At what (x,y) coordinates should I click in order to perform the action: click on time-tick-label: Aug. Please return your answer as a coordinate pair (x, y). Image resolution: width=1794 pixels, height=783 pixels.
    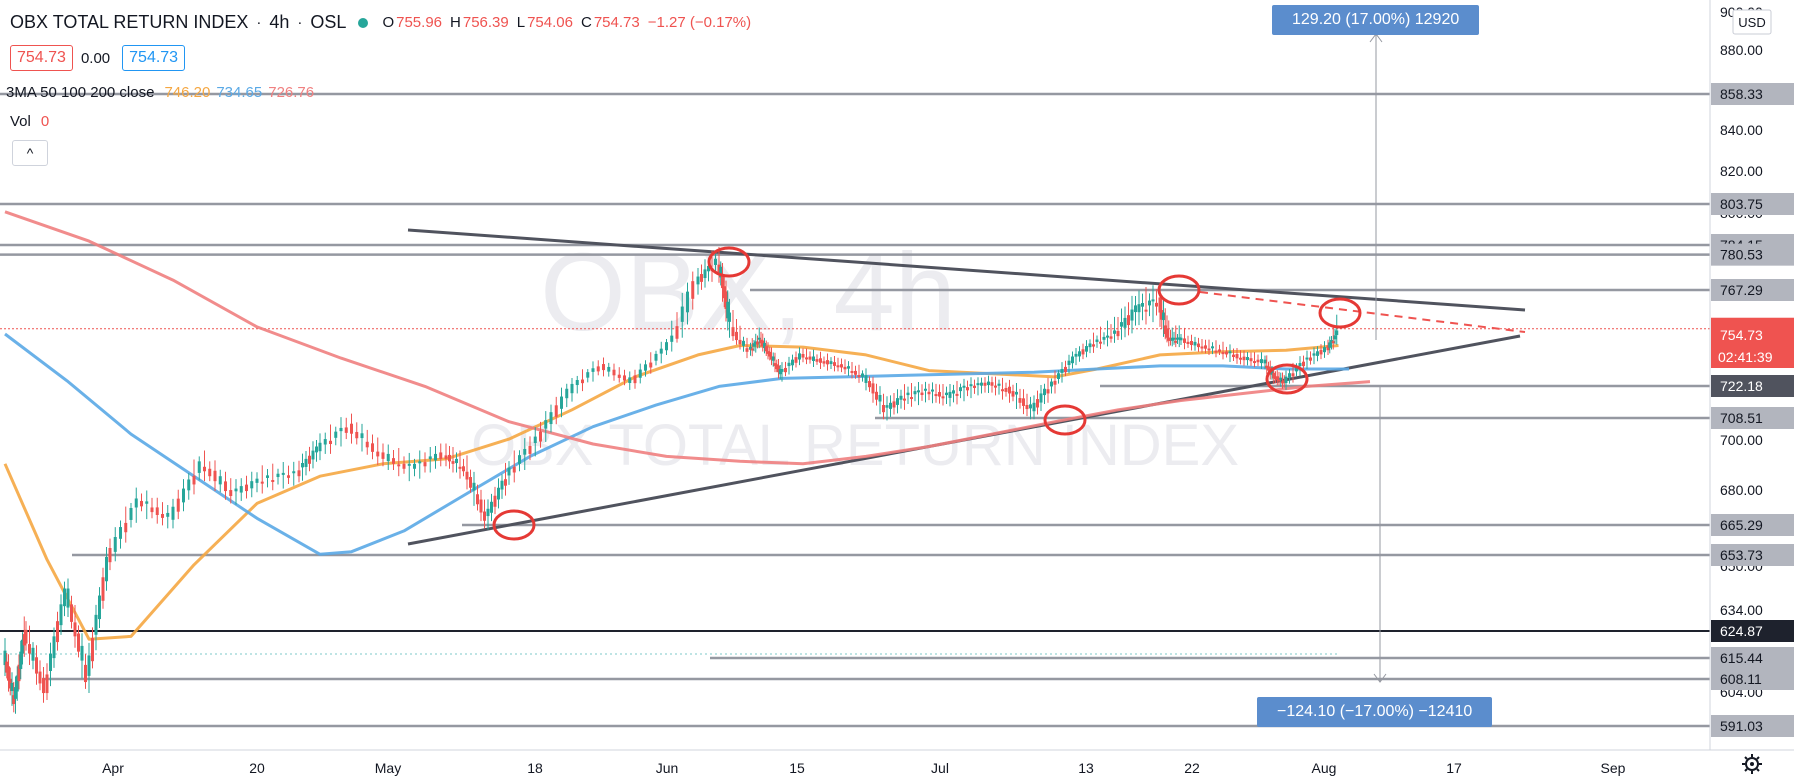
    Looking at the image, I should click on (1324, 768).